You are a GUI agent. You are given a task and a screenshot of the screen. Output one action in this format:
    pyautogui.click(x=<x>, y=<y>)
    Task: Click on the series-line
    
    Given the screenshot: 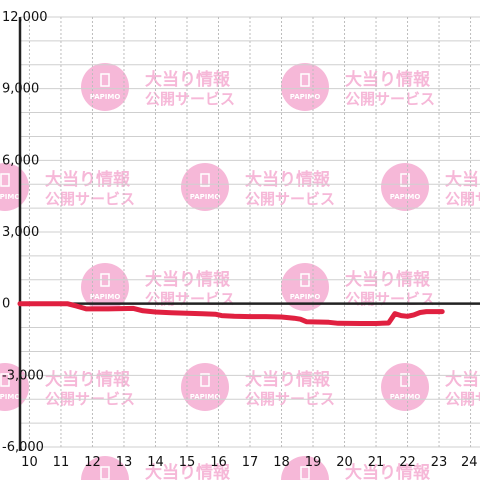 What is the action you would take?
    pyautogui.click(x=231, y=313)
    